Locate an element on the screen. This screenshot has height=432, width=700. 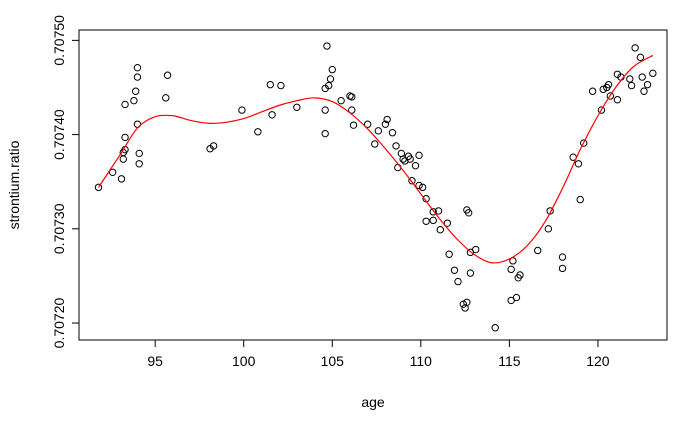
x-axis: 95 100 105 110 115 120 is located at coordinates (378, 354).